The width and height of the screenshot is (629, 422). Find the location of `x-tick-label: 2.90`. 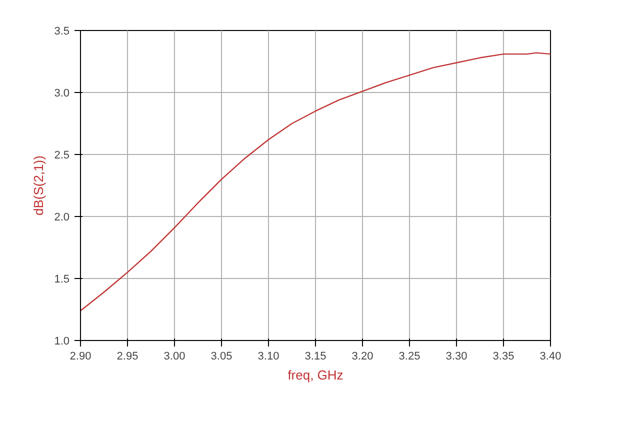

x-tick-label: 2.90 is located at coordinates (81, 356).